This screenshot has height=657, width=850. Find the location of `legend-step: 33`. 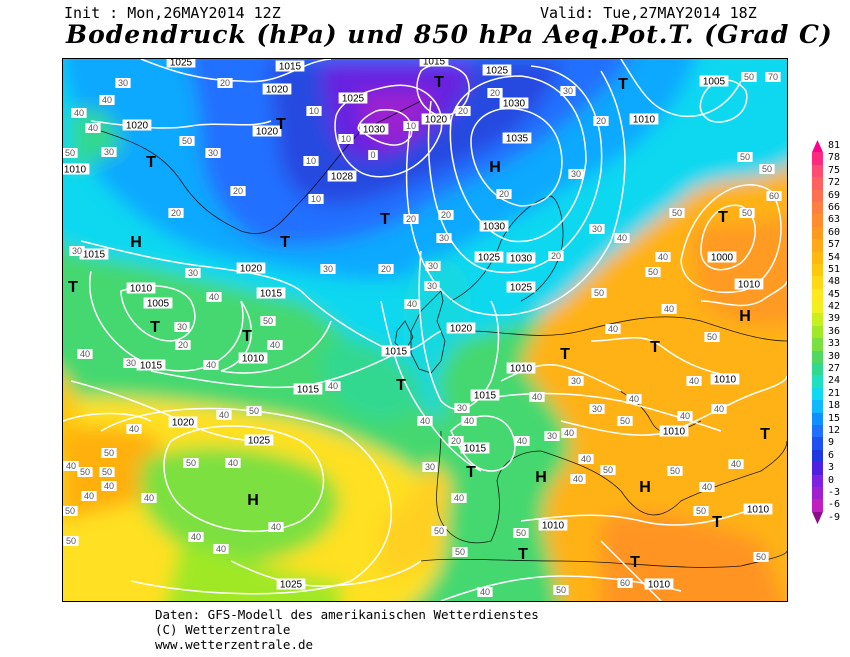

legend-step: 33 is located at coordinates (831, 344).